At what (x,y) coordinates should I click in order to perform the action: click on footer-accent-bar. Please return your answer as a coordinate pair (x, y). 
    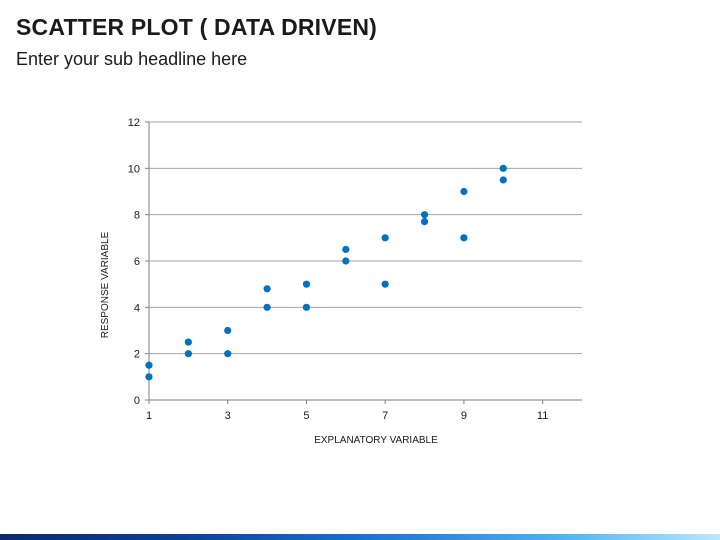
    Looking at the image, I should click on (360, 537).